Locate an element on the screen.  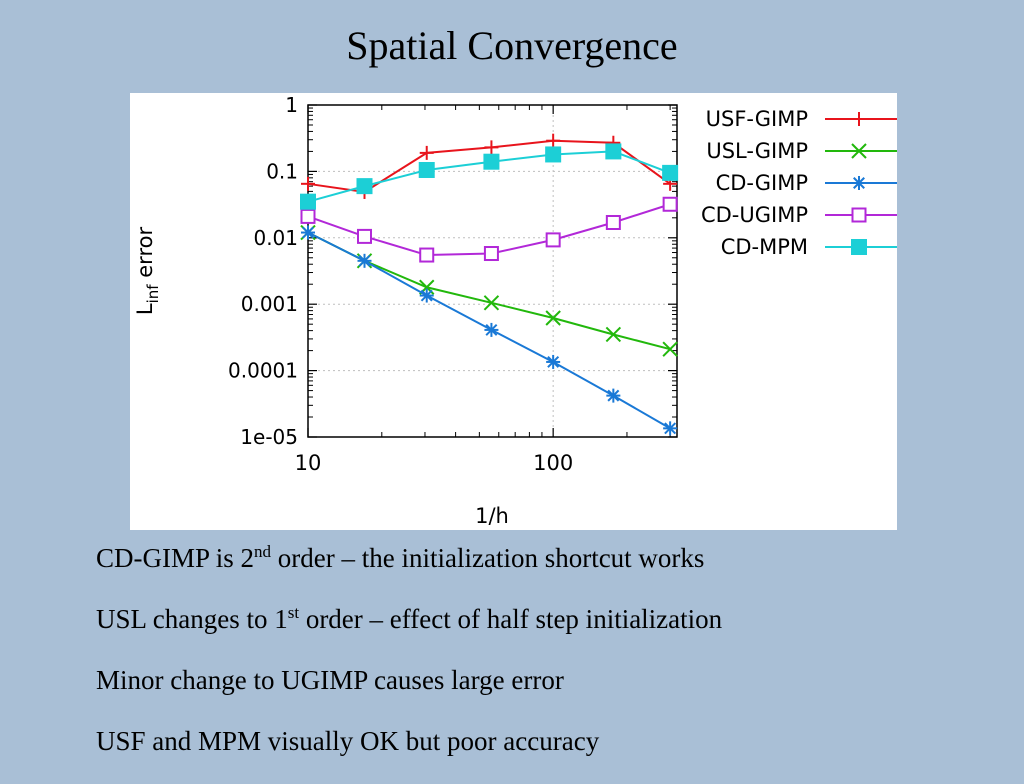
series-cd-ugimp is located at coordinates (489, 229).